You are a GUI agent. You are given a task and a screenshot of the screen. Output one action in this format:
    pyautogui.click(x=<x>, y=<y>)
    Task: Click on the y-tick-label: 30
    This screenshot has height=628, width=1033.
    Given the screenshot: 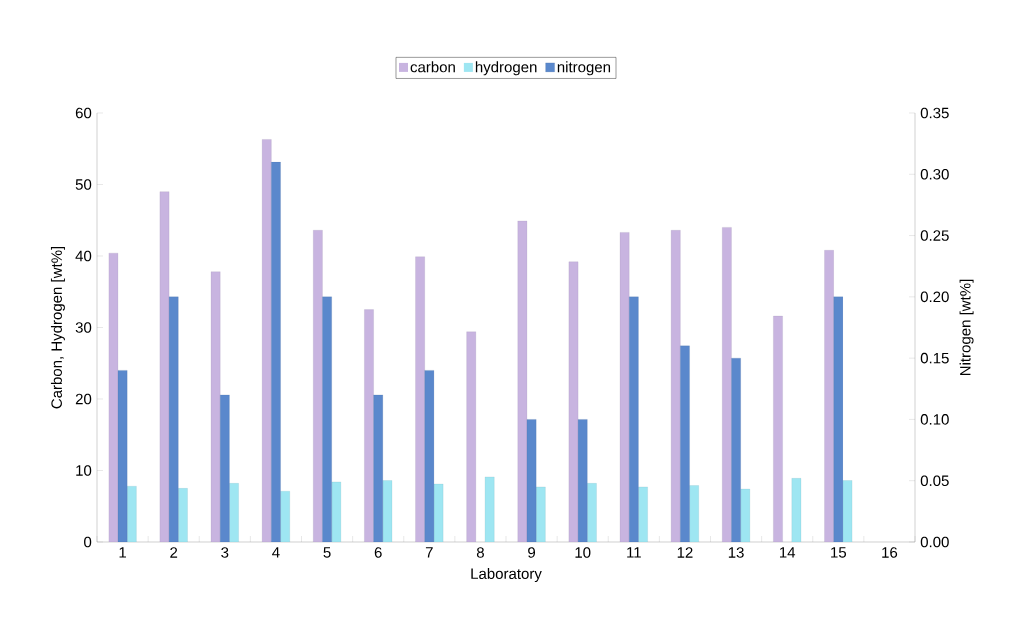 What is the action you would take?
    pyautogui.click(x=83, y=327)
    